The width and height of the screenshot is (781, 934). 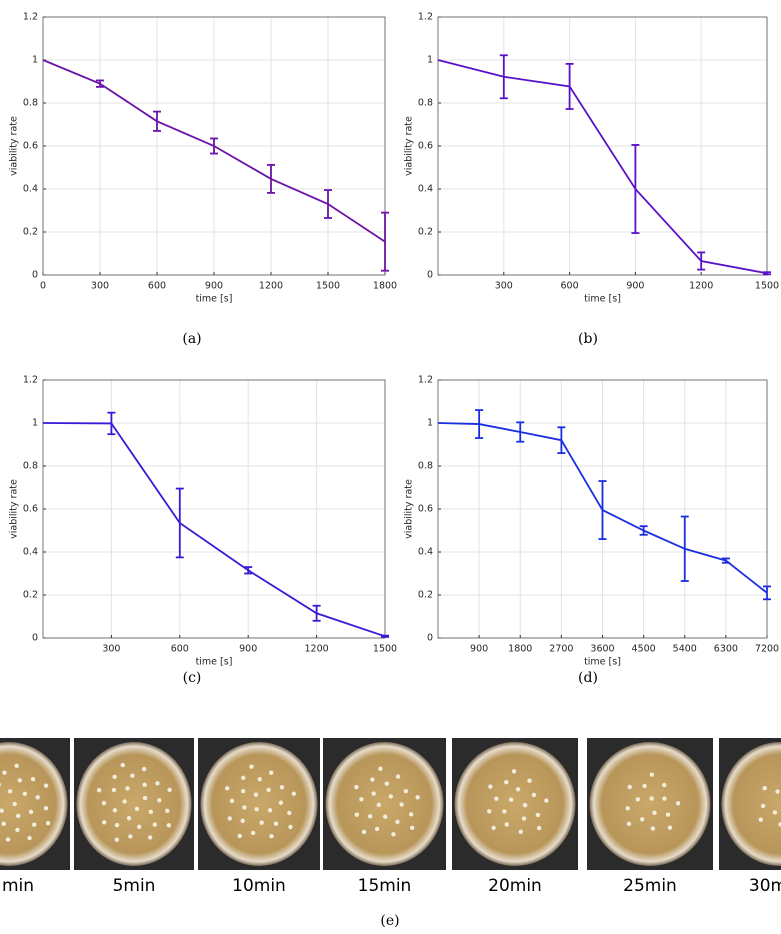 I want to click on subfigure-caption: (a), so click(x=191, y=339).